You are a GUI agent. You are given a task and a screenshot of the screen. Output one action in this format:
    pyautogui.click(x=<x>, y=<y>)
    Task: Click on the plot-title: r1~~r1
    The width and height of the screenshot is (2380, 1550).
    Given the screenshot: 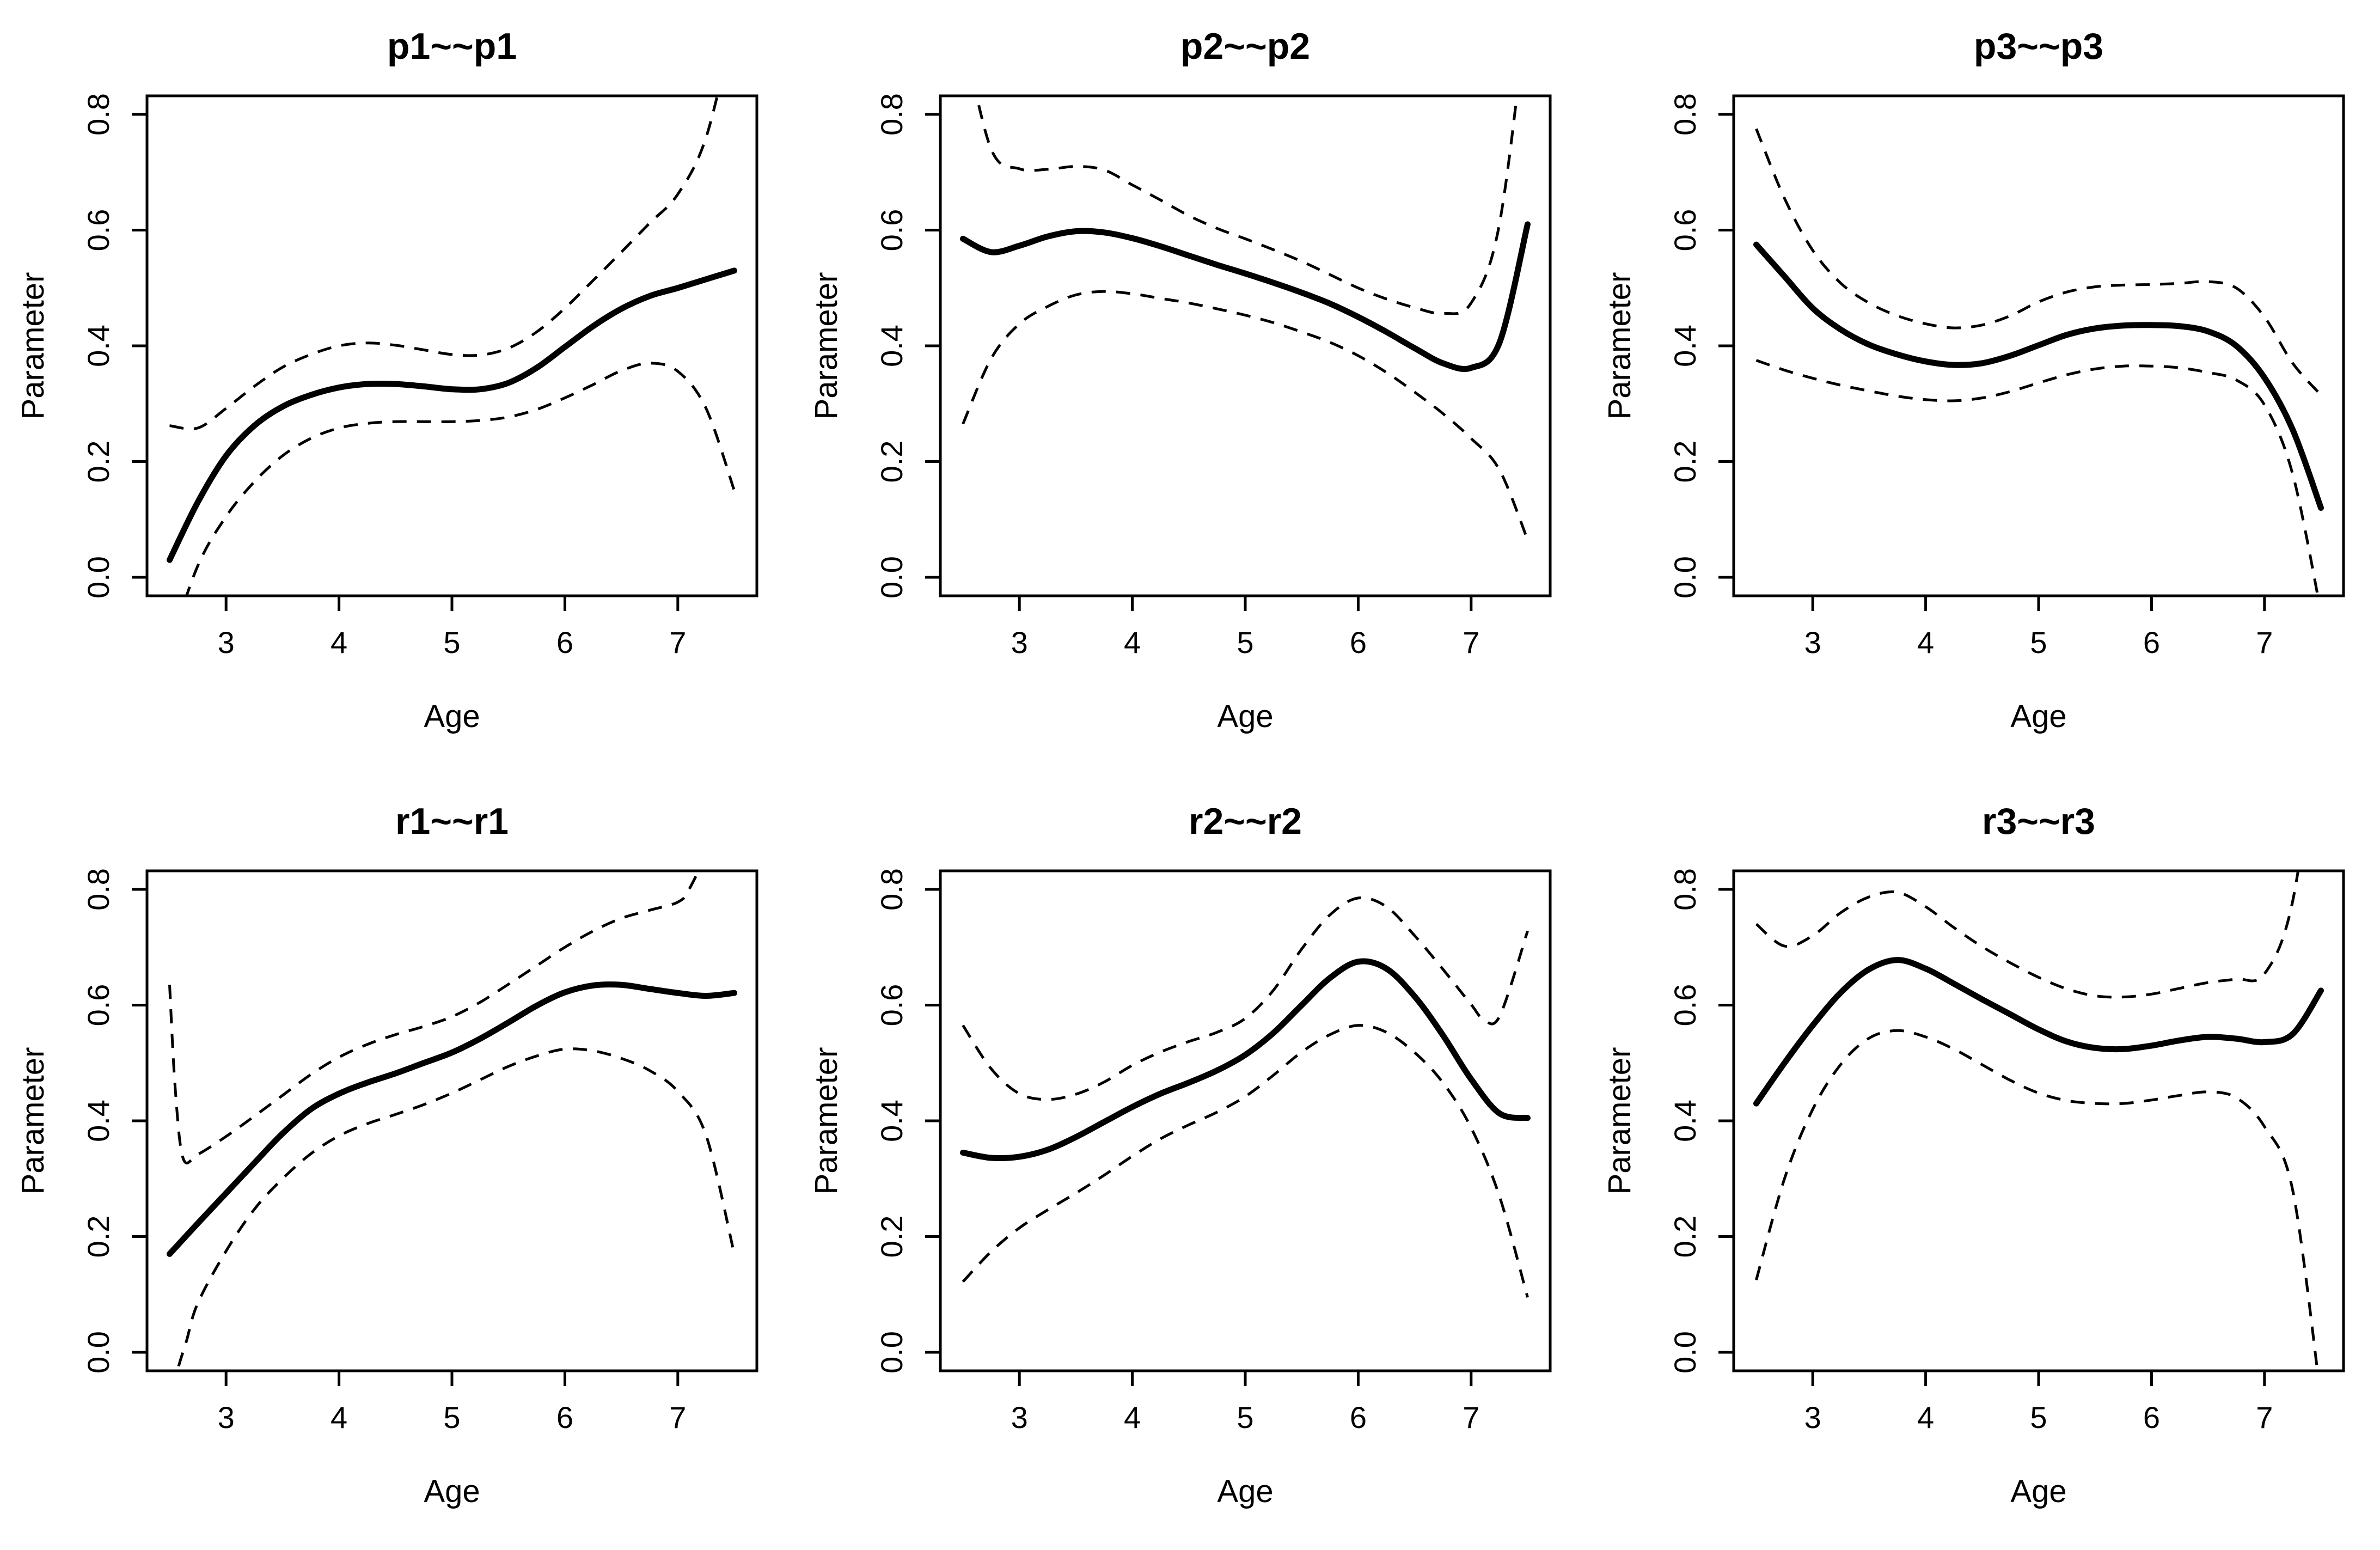 What is the action you would take?
    pyautogui.click(x=452, y=822)
    